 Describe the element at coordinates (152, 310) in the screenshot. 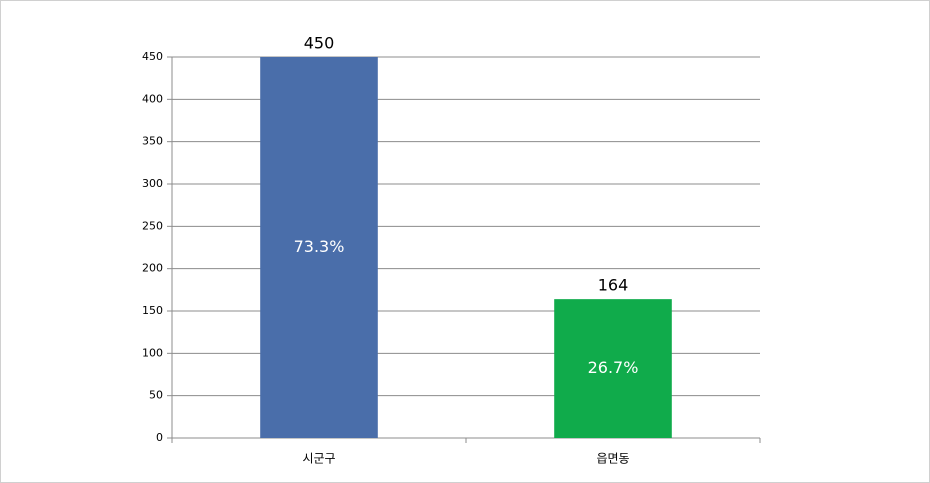

I see `y-tick-label: 150` at that location.